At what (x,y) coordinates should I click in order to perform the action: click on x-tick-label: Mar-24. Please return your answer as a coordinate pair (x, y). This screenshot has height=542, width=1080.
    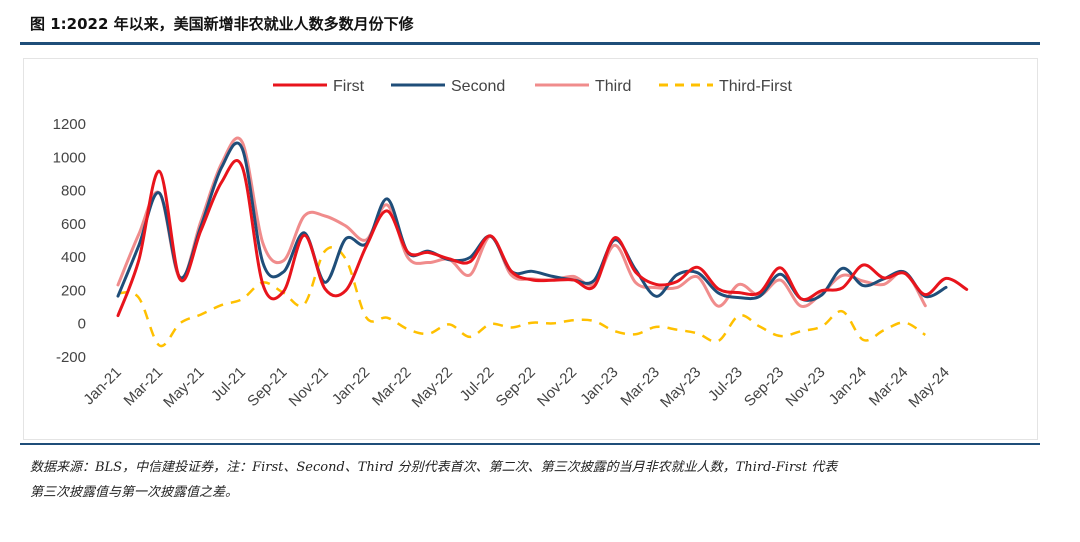
    Looking at the image, I should click on (889, 387).